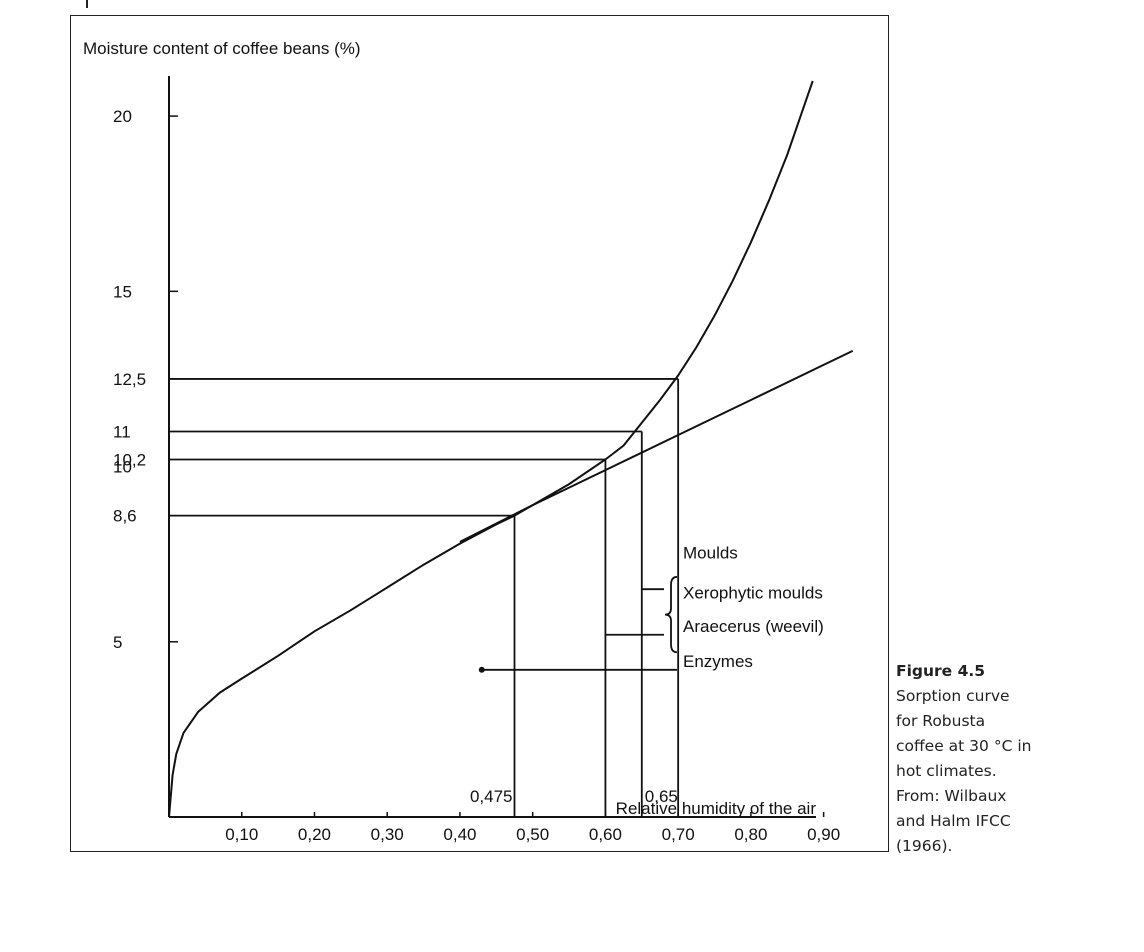 The height and width of the screenshot is (952, 1144). I want to click on y-tick-label: 15, so click(122, 291).